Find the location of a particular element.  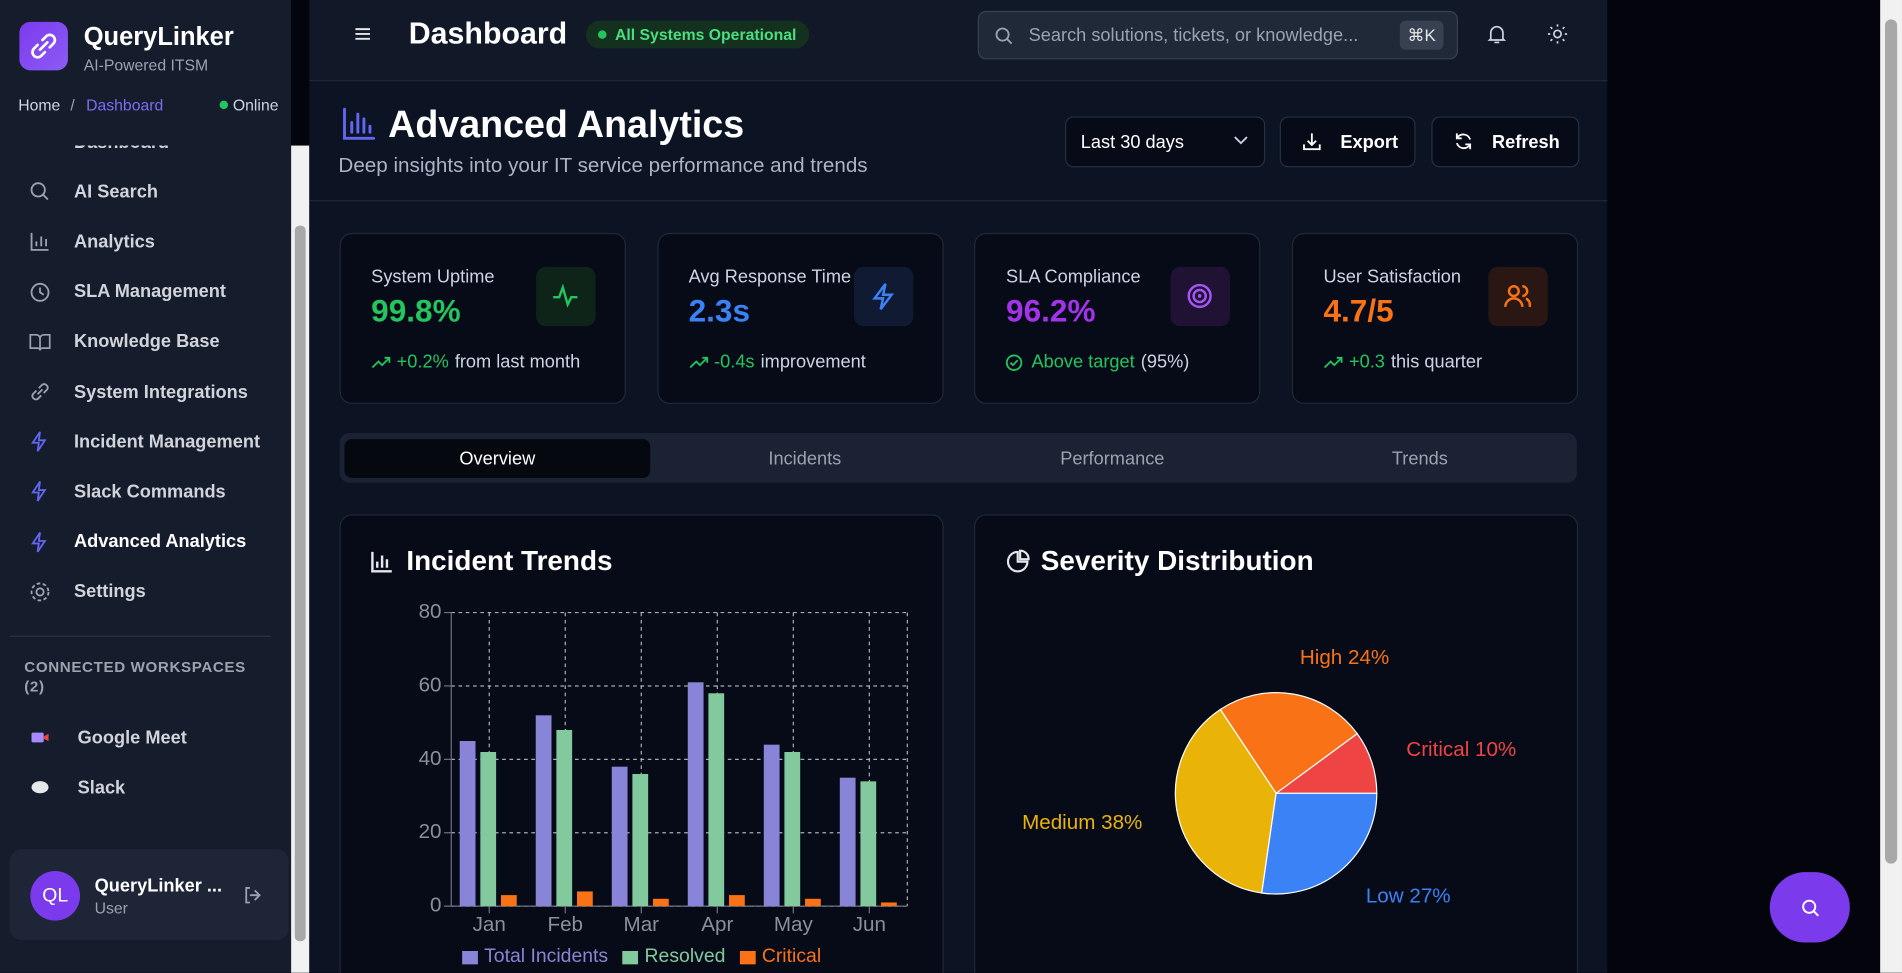

nav-item: System Integrations is located at coordinates (145, 392).